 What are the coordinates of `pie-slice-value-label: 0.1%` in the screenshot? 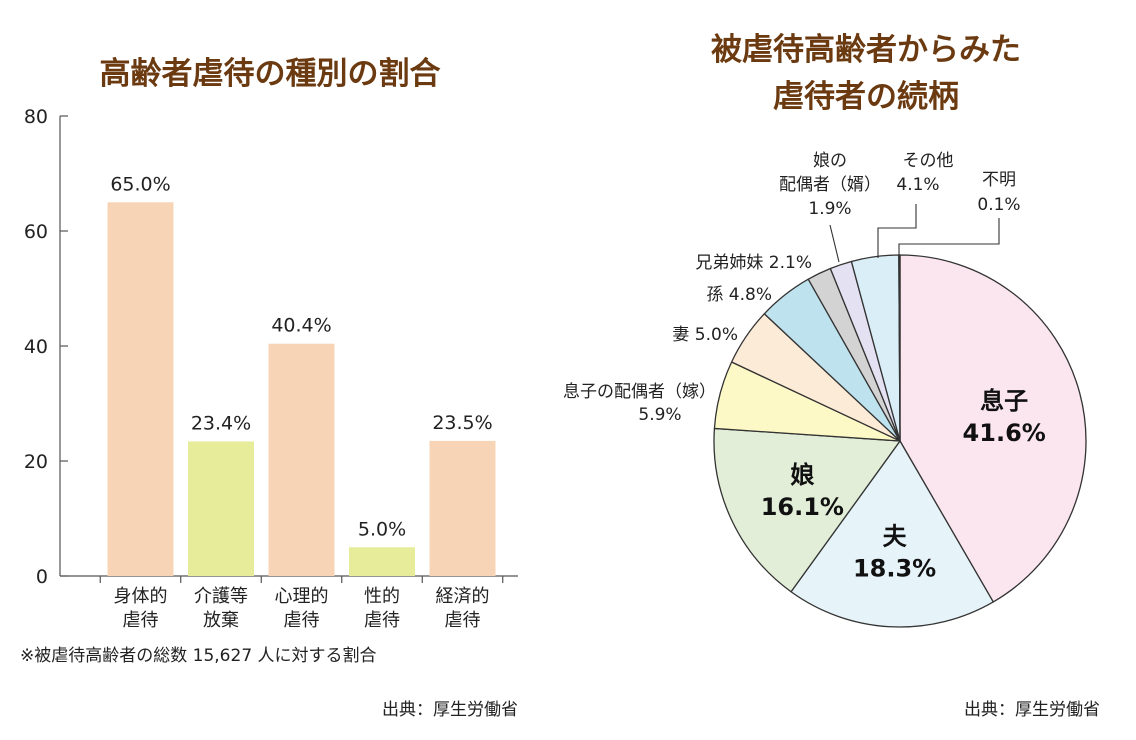 It's located at (998, 205).